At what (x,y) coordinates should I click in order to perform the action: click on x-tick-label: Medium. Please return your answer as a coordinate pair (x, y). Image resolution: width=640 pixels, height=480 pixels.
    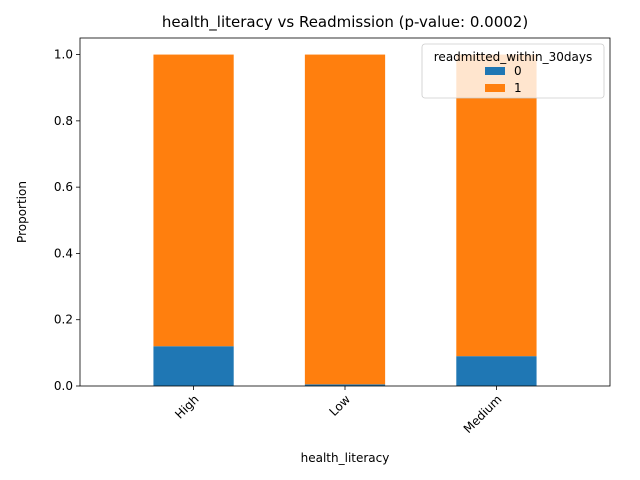
    Looking at the image, I should click on (483, 414).